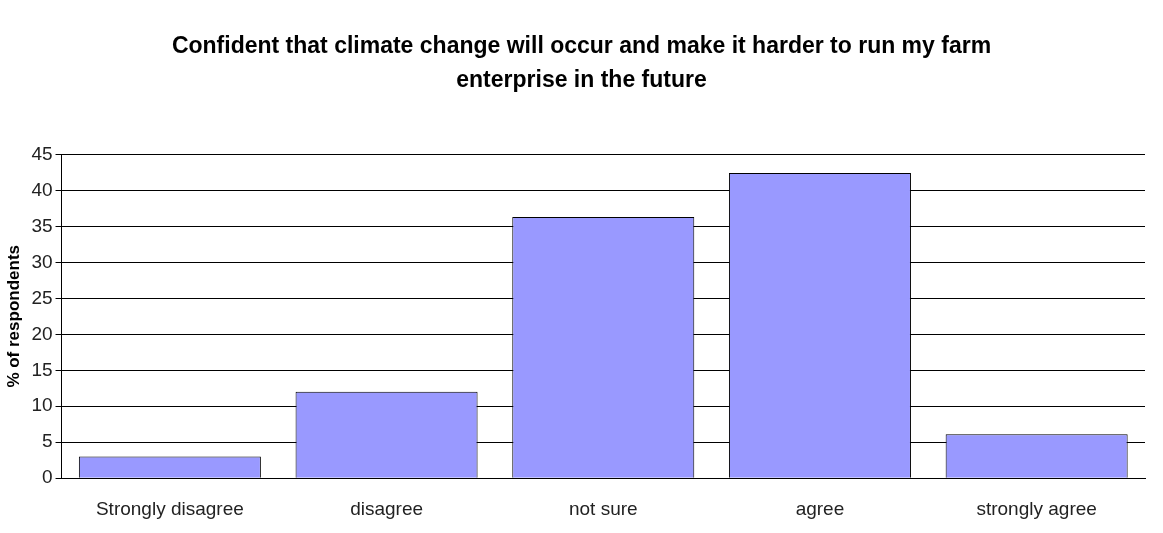 The width and height of the screenshot is (1163, 533). Describe the element at coordinates (42, 225) in the screenshot. I see `y-tick-label: 35` at that location.